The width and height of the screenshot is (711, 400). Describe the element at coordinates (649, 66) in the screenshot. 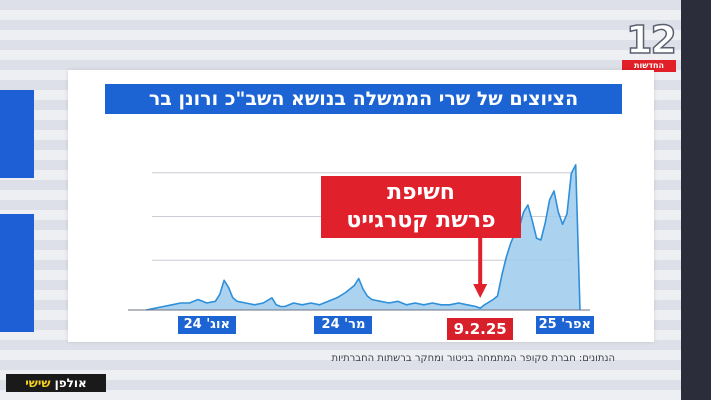

I see `channel-name: החדשות` at that location.